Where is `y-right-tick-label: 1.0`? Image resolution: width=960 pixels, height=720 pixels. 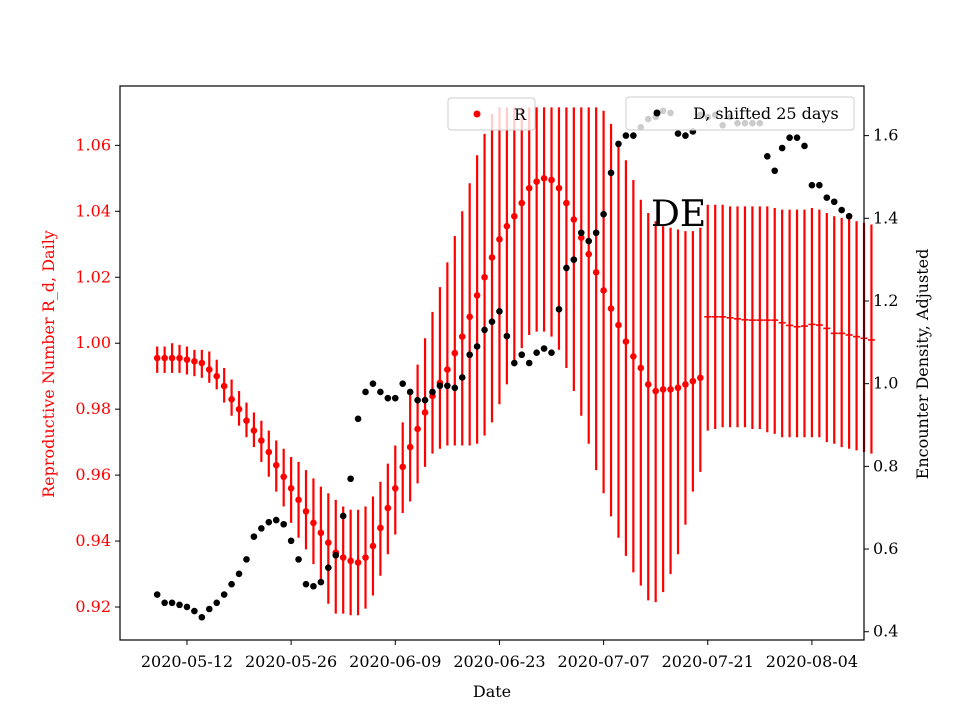
y-right-tick-label: 1.0 is located at coordinates (885, 383).